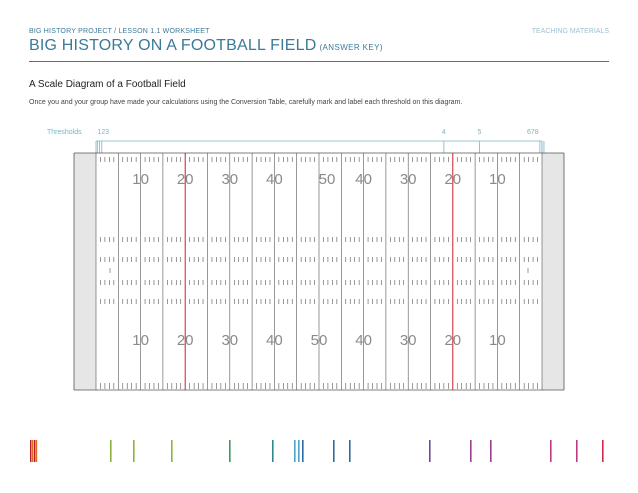  I want to click on teaching-materials-tag: TEACHING MATERIALS, so click(570, 31).